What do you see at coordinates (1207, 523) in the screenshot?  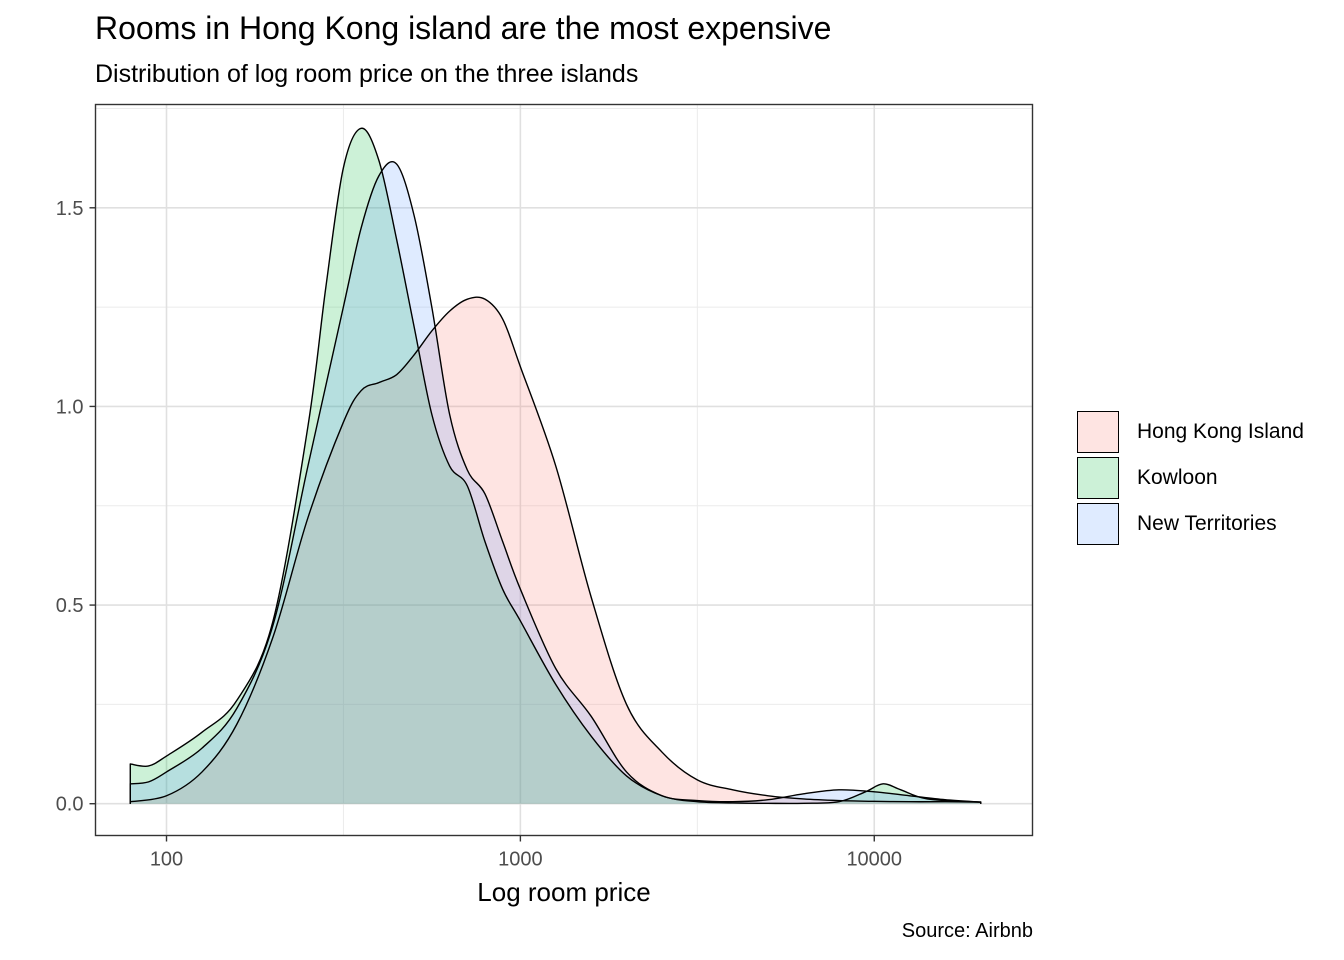 I see `legend-label-new-territories: New Territories` at bounding box center [1207, 523].